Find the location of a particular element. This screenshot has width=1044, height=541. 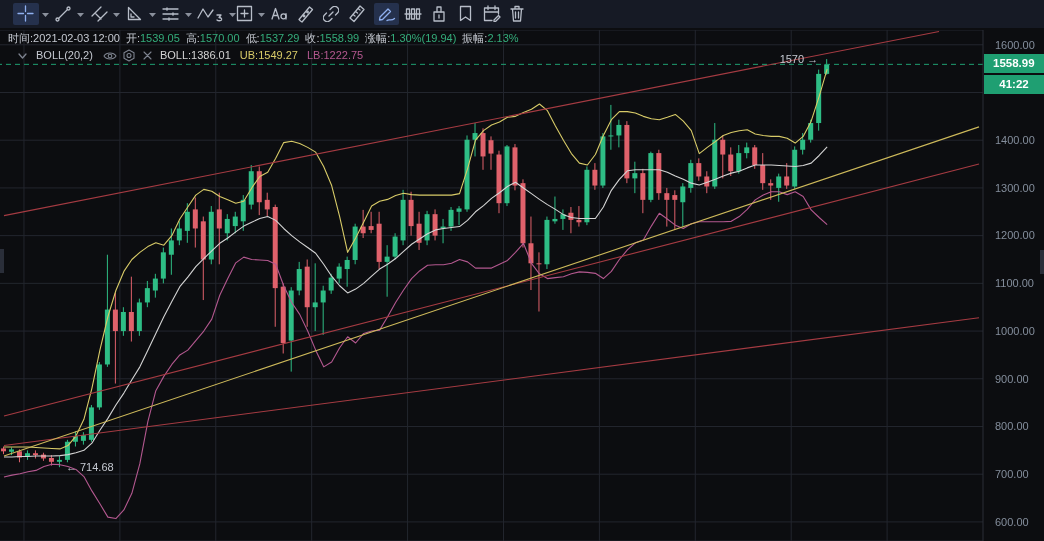

annotation: 振幅:2.13% is located at coordinates (490, 38).